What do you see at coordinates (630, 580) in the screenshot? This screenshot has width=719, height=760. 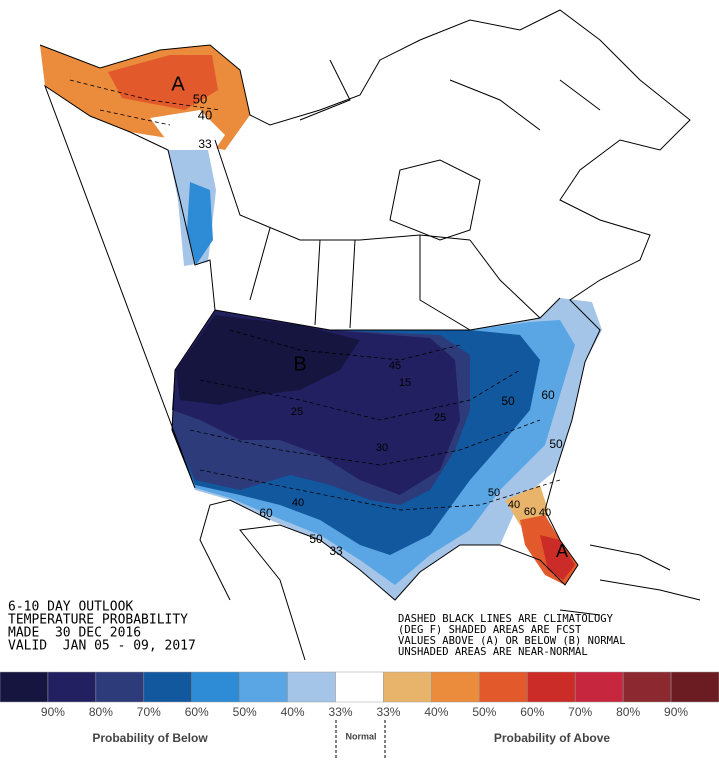 I see `caribbean` at bounding box center [630, 580].